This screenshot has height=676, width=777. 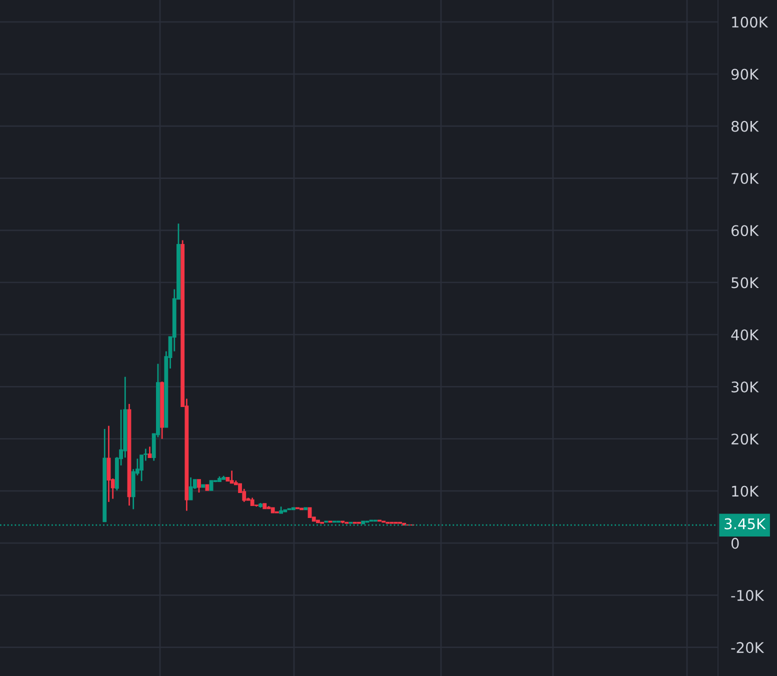 I want to click on y-tick-label: -20K, so click(x=747, y=648).